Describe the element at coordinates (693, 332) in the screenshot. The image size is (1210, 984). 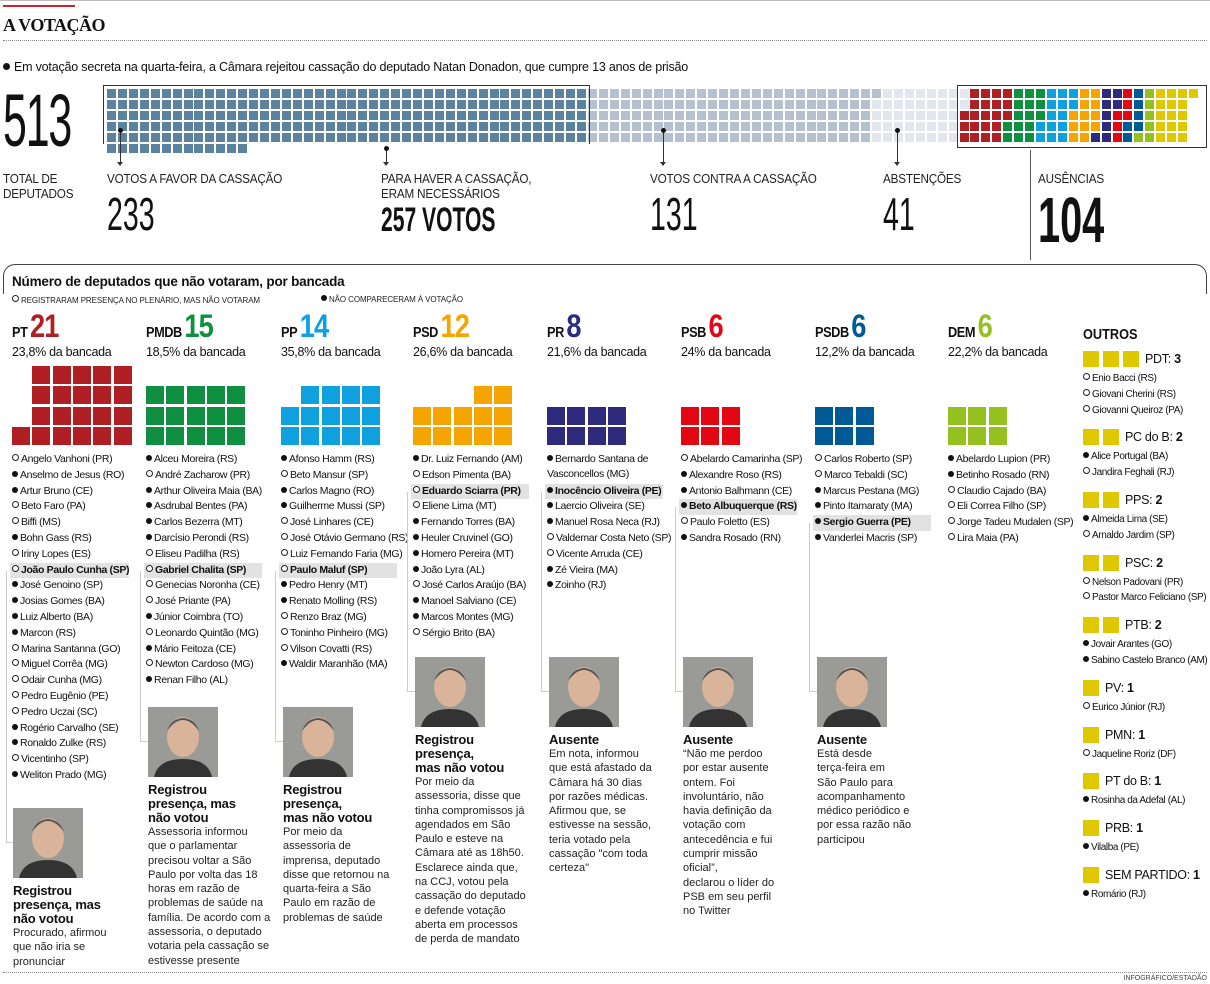
I see `party-label: PSB` at that location.